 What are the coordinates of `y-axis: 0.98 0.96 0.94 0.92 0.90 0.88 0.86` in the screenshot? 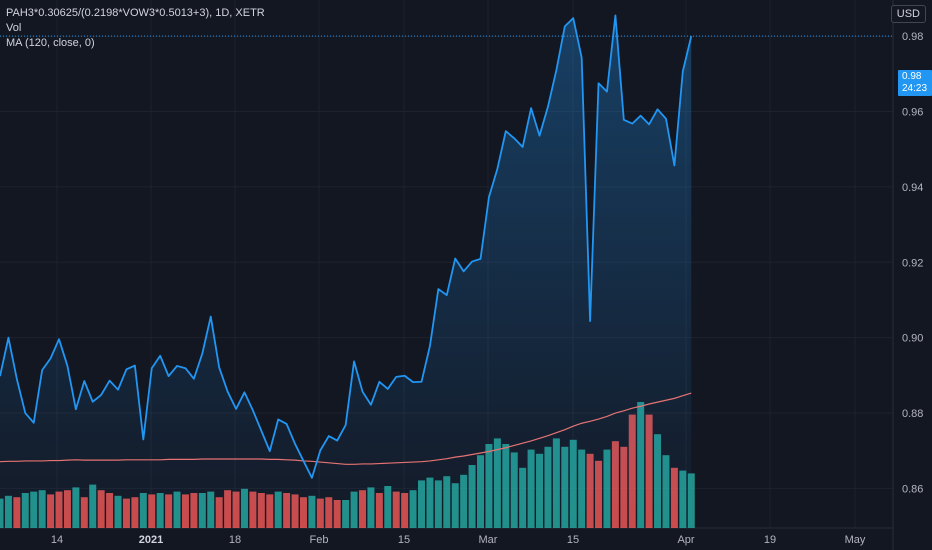 It's located at (912, 263).